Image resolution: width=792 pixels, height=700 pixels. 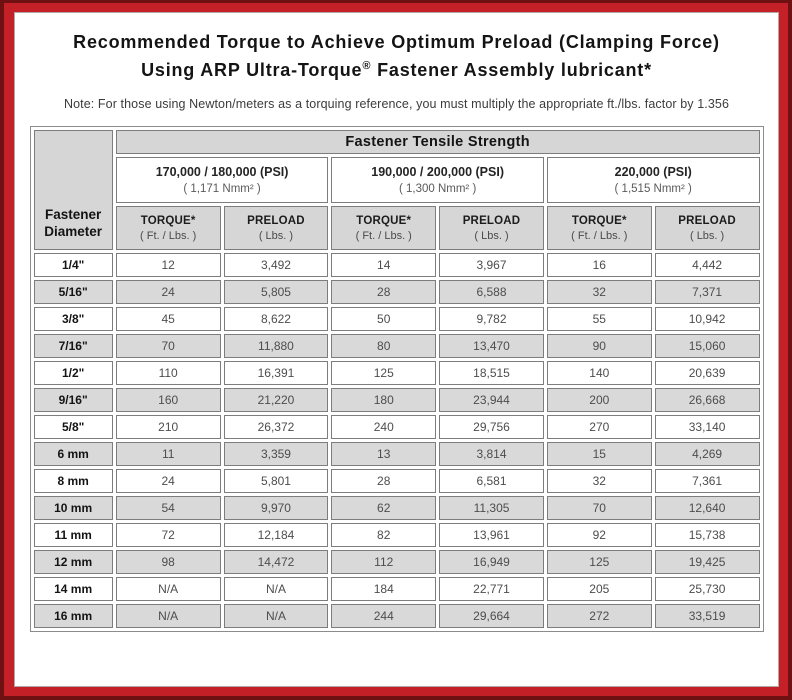 What do you see at coordinates (384, 535) in the screenshot?
I see `torque-value-cell: 82` at bounding box center [384, 535].